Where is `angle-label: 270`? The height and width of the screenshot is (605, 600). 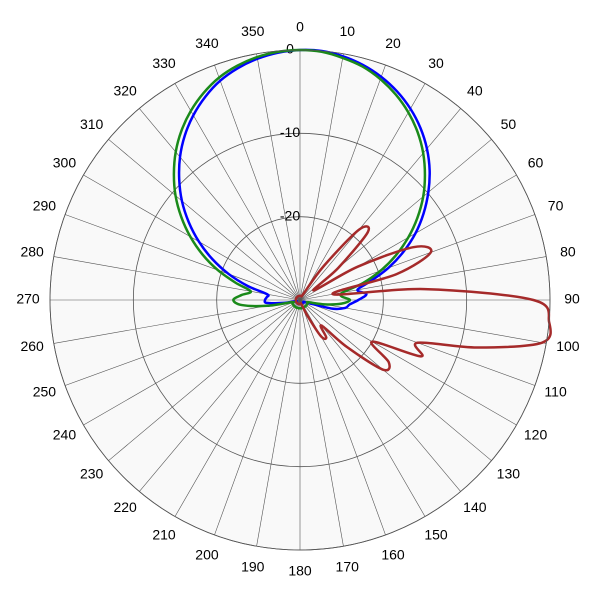 angle-label: 270 is located at coordinates (28, 299).